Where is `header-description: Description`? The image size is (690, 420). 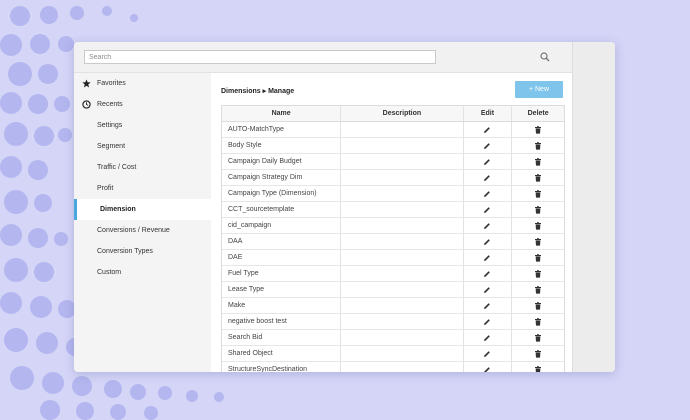 header-description: Description is located at coordinates (402, 113).